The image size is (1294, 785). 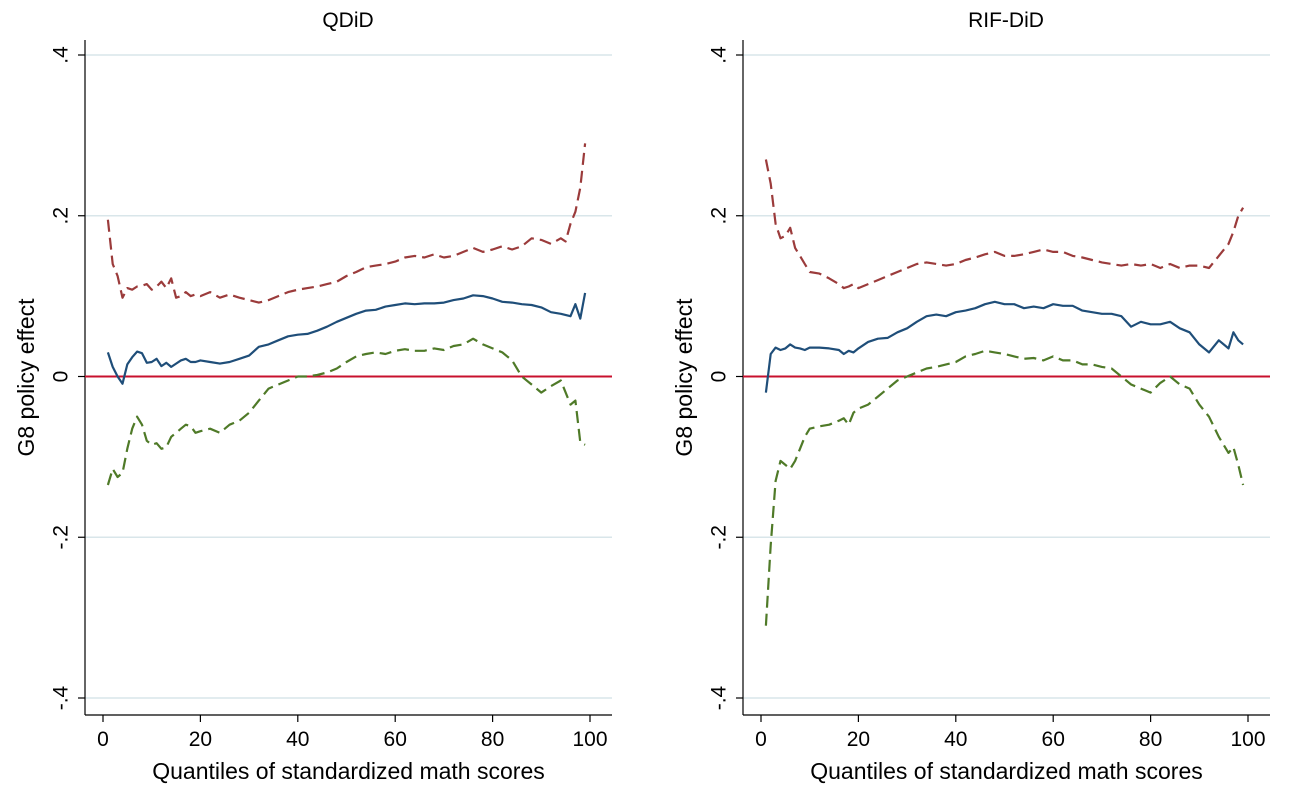 What do you see at coordinates (1006, 20) in the screenshot?
I see `chart-title: RIF-DiD` at bounding box center [1006, 20].